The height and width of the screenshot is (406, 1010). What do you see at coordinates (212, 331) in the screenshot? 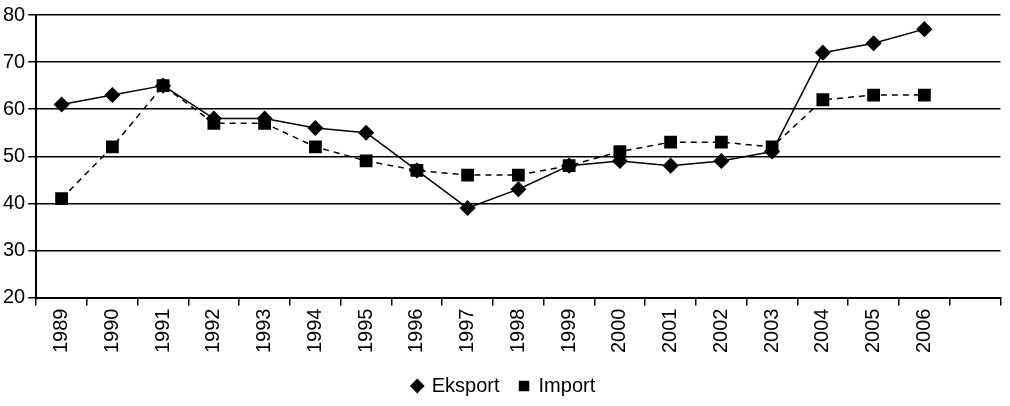
I see `x-tick-label: 1992` at bounding box center [212, 331].